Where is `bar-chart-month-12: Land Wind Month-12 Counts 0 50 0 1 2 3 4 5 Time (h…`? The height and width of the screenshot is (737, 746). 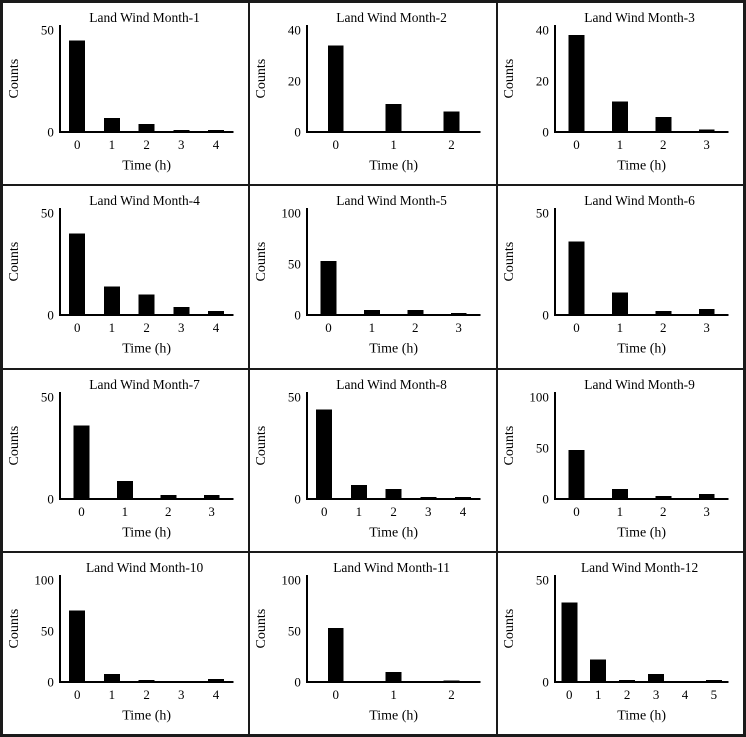 bar-chart-month-12: Land Wind Month-12 Counts 0 50 0 1 2 3 4 5 Time (h… is located at coordinates (615, 641).